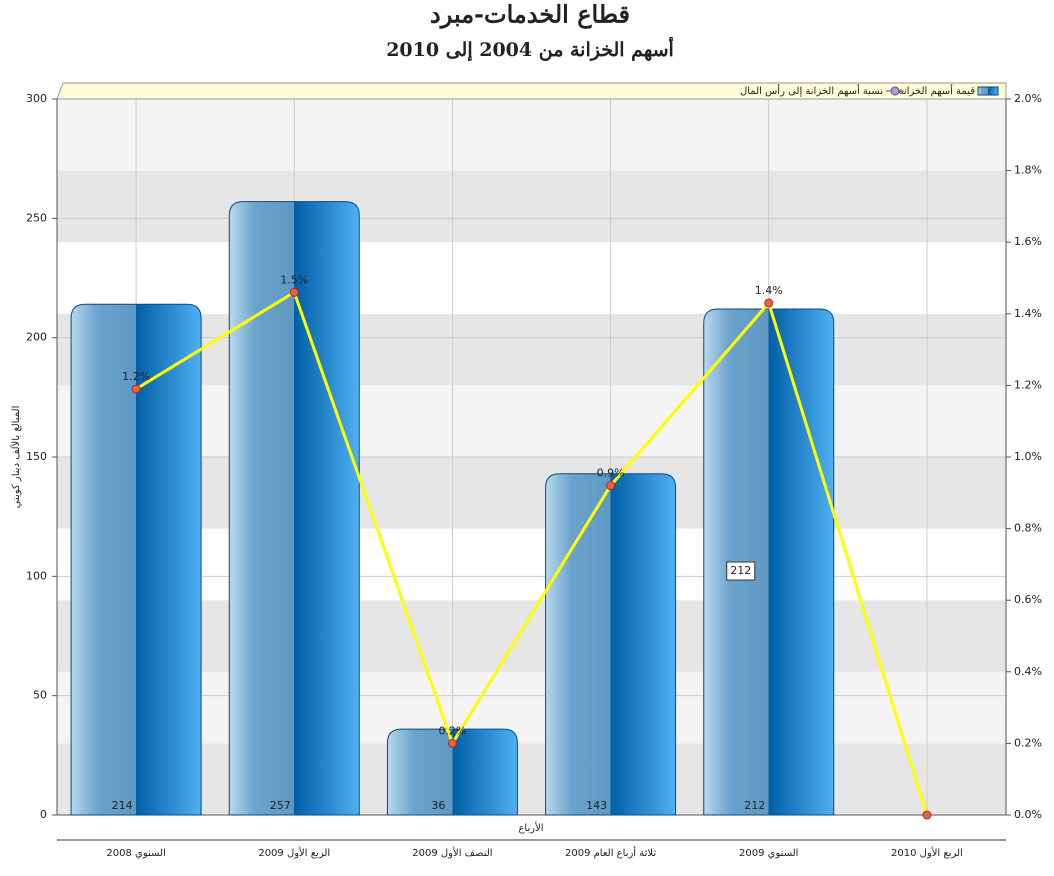 This screenshot has width=1054, height=876. I want to click on y-axis-title: المبالغ بالألف دينار كويتي, so click(15, 457).